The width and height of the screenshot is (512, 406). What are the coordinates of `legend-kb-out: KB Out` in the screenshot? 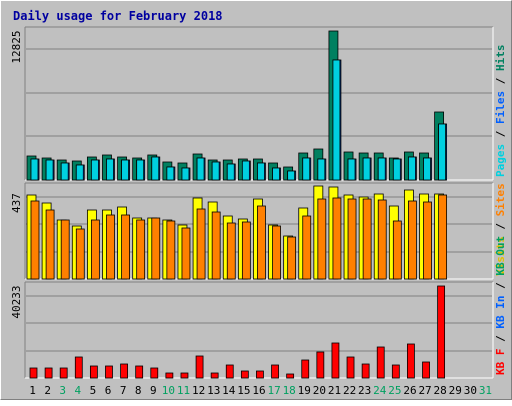 It's located at (500, 256).